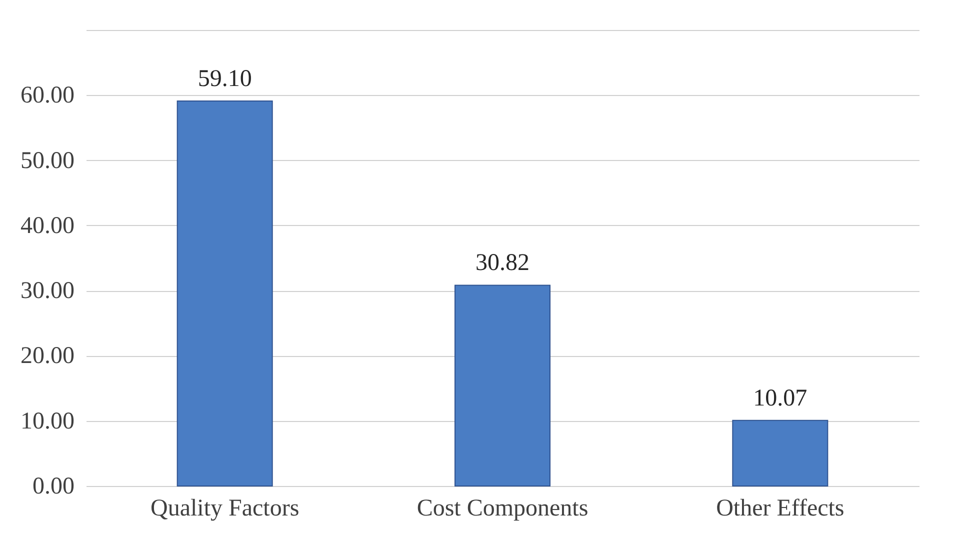 The height and width of the screenshot is (540, 959). What do you see at coordinates (47, 225) in the screenshot?
I see `y-tick-label: 40.00` at bounding box center [47, 225].